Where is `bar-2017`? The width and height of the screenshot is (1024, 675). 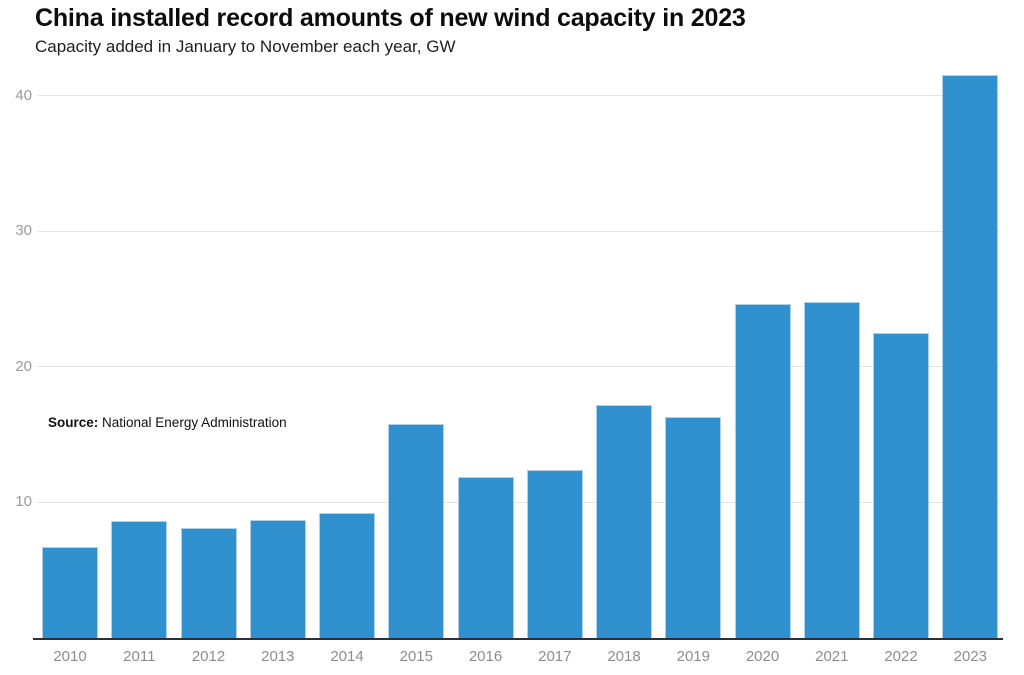
bar-2017 is located at coordinates (554, 553).